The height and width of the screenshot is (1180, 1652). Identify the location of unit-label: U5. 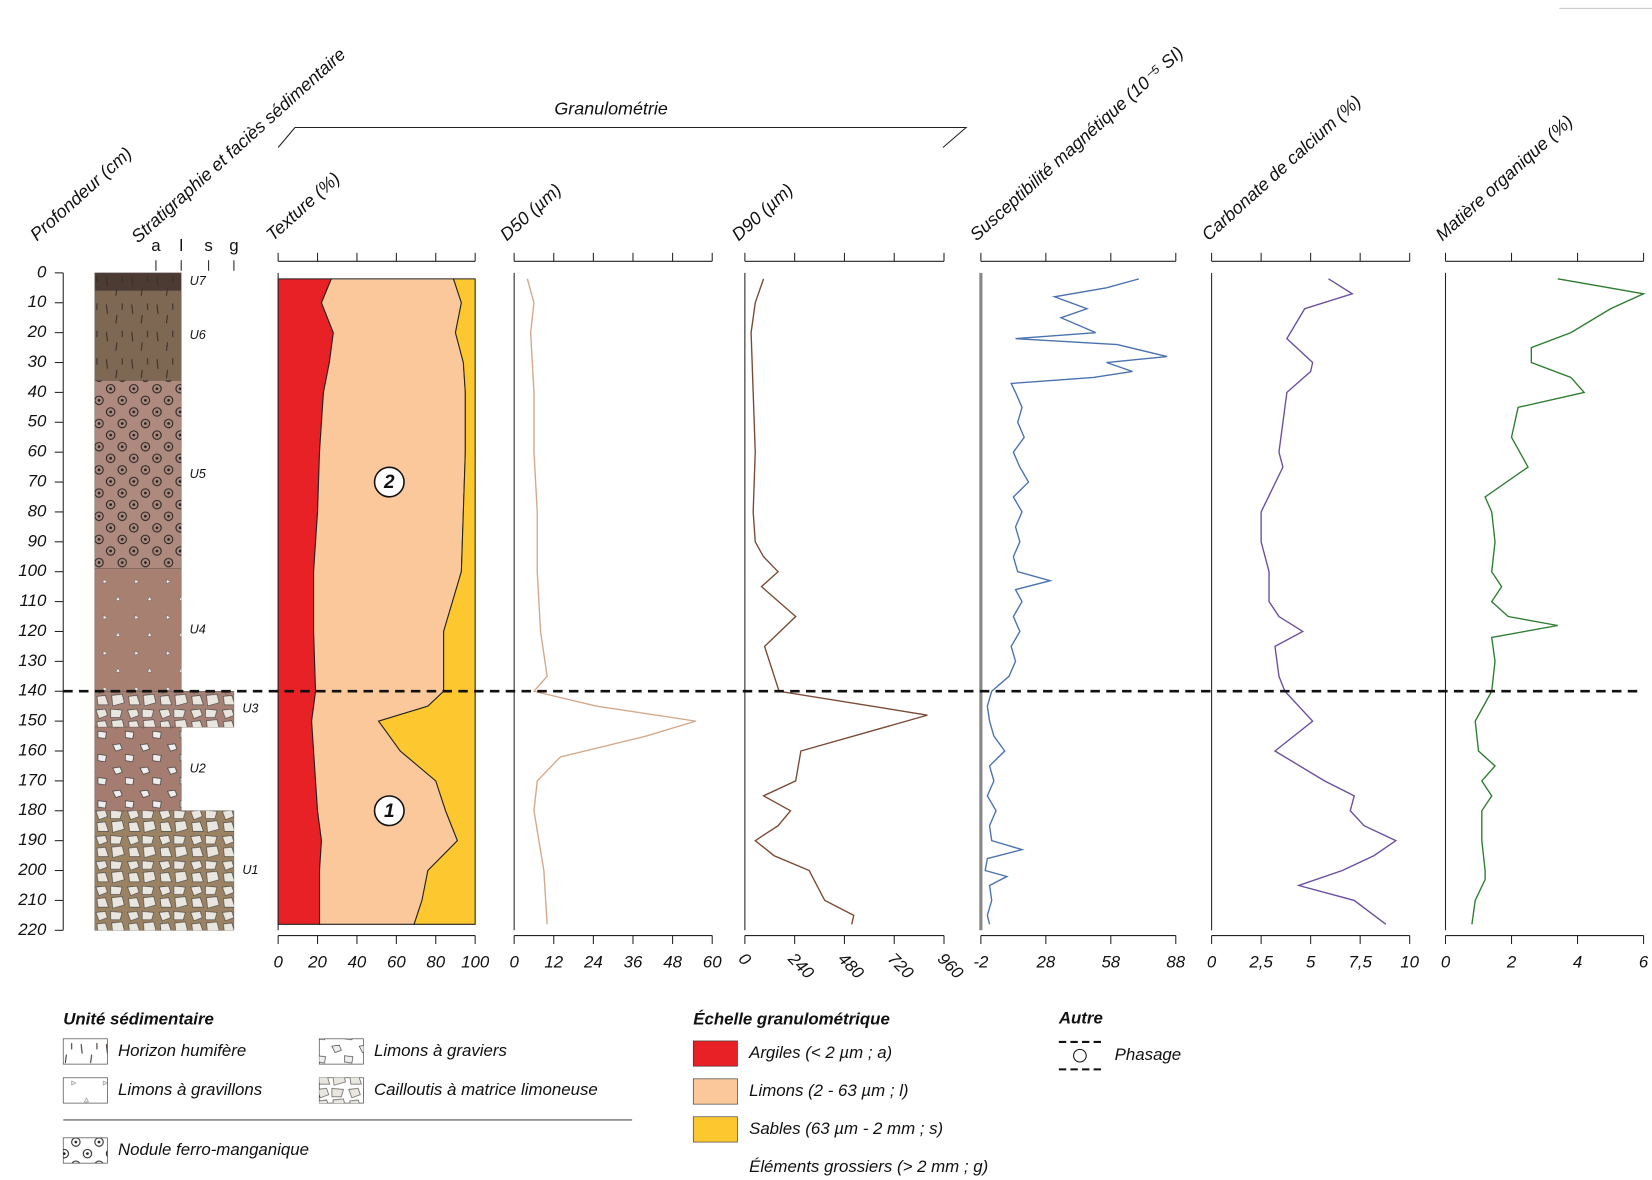
(198, 474).